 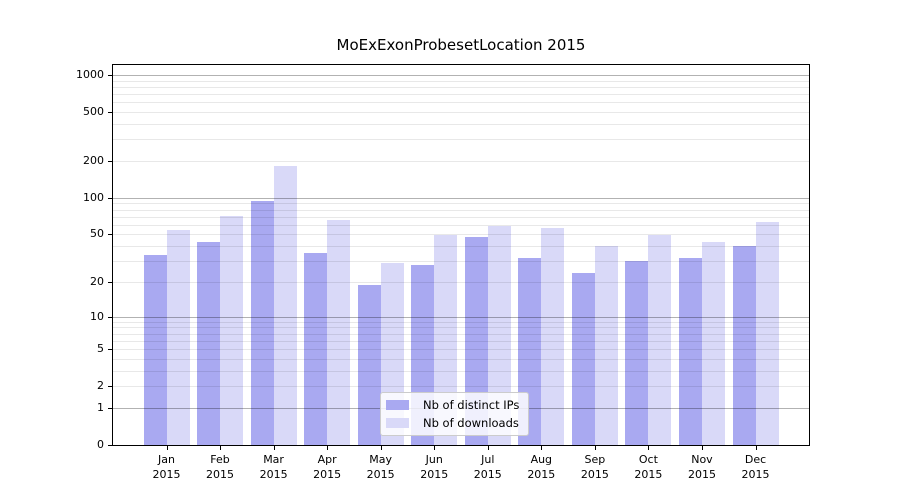 What do you see at coordinates (273, 467) in the screenshot?
I see `x-tick-label: Mar 2015` at bounding box center [273, 467].